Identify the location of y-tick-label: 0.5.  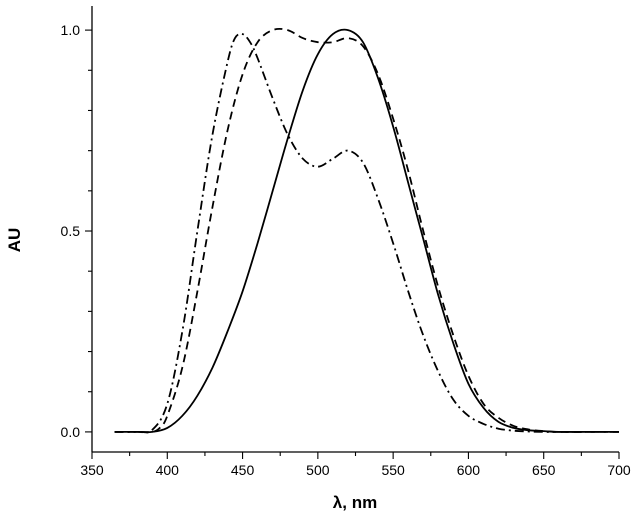
(71, 231).